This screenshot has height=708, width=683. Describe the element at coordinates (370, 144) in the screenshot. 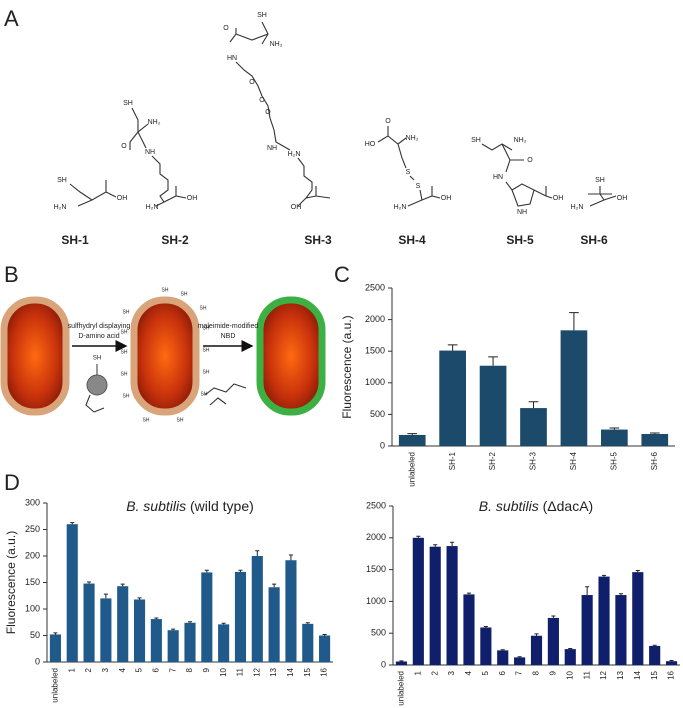

I see `atom-label: HO` at that location.